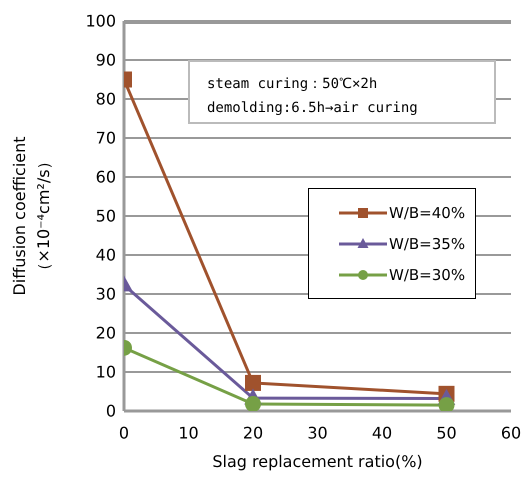 Image resolution: width=528 pixels, height=479 pixels. What do you see at coordinates (106, 99) in the screenshot?
I see `y-tick-label: 80` at bounding box center [106, 99].